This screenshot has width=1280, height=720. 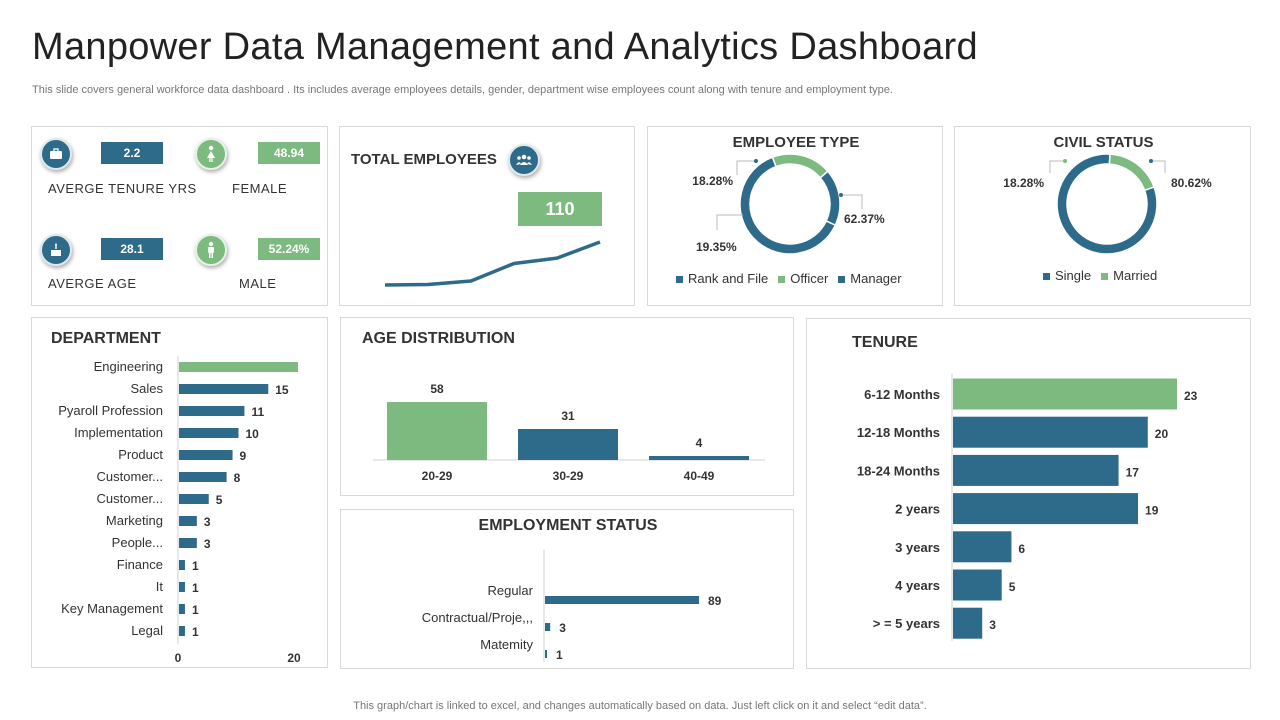 What do you see at coordinates (809, 278) in the screenshot?
I see `legend-label: Officer` at bounding box center [809, 278].